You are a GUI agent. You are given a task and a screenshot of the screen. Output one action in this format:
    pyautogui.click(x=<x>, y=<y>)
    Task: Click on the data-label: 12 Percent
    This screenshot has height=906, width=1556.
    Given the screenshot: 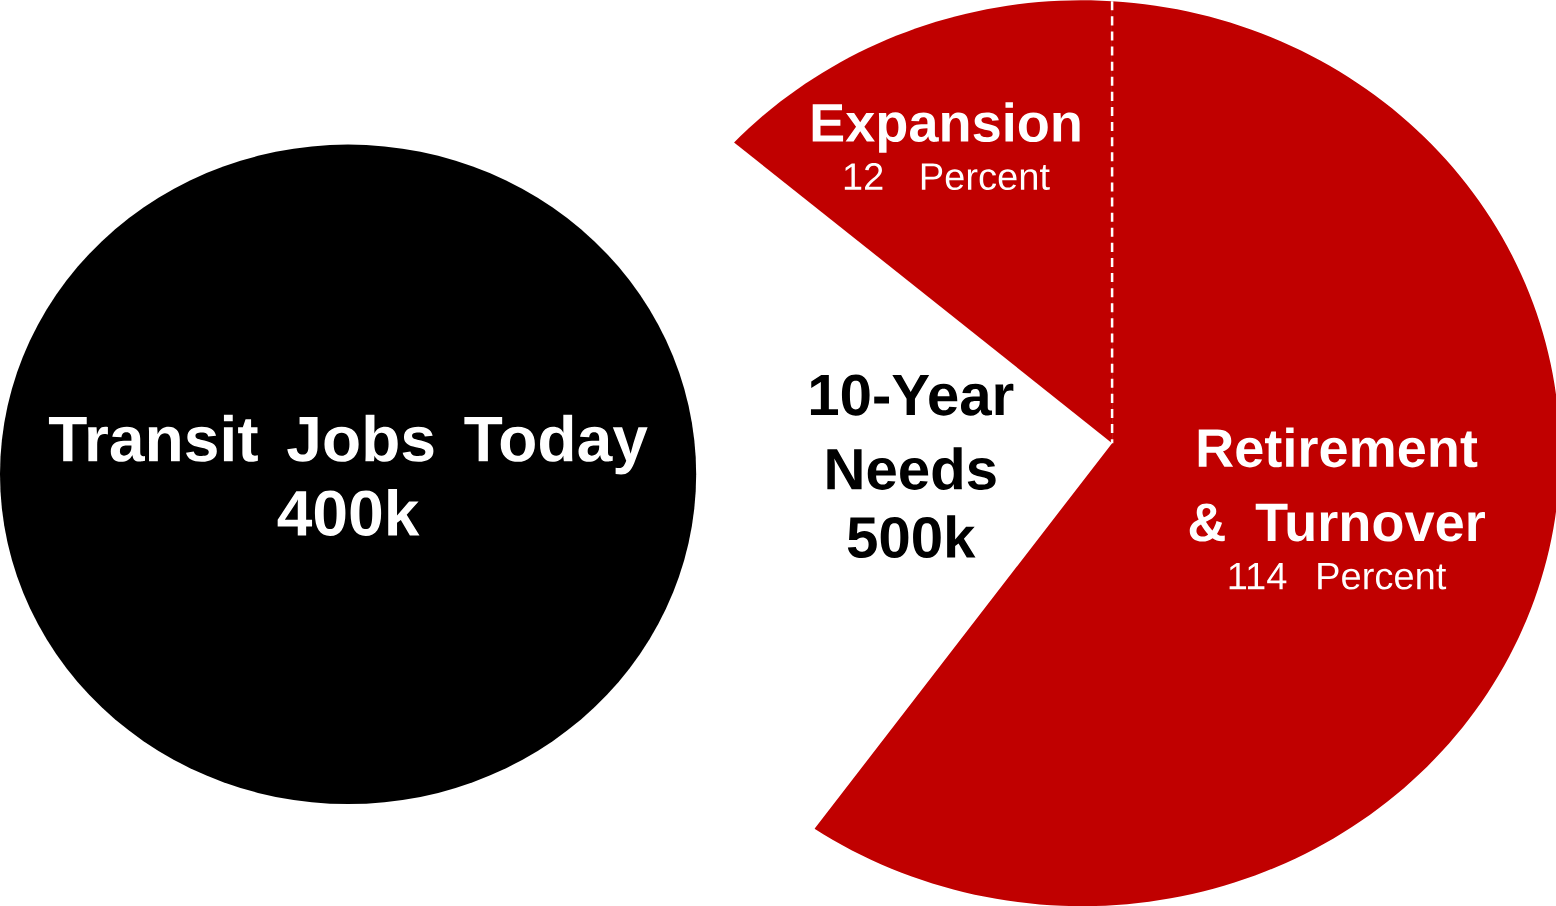 What is the action you would take?
    pyautogui.click(x=947, y=177)
    